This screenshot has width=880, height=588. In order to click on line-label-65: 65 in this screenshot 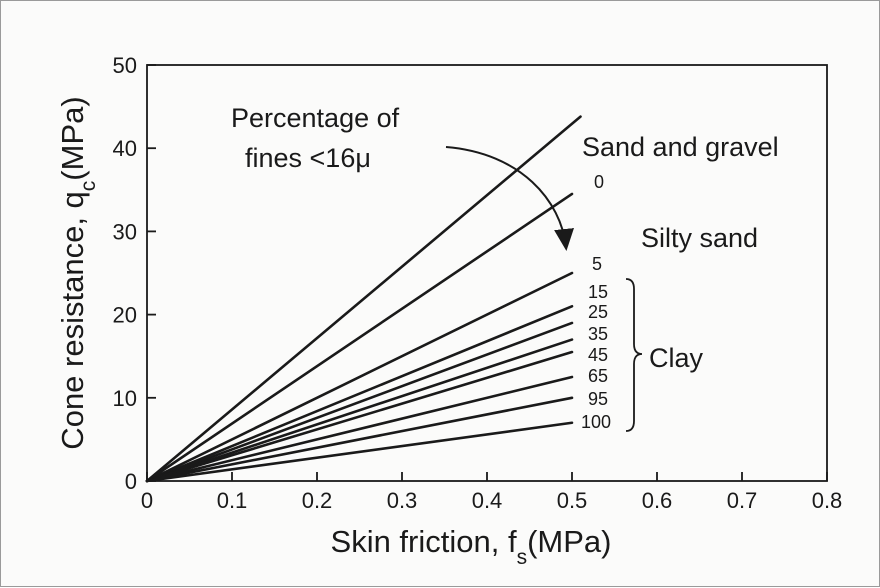, I will do `click(598, 376)`.